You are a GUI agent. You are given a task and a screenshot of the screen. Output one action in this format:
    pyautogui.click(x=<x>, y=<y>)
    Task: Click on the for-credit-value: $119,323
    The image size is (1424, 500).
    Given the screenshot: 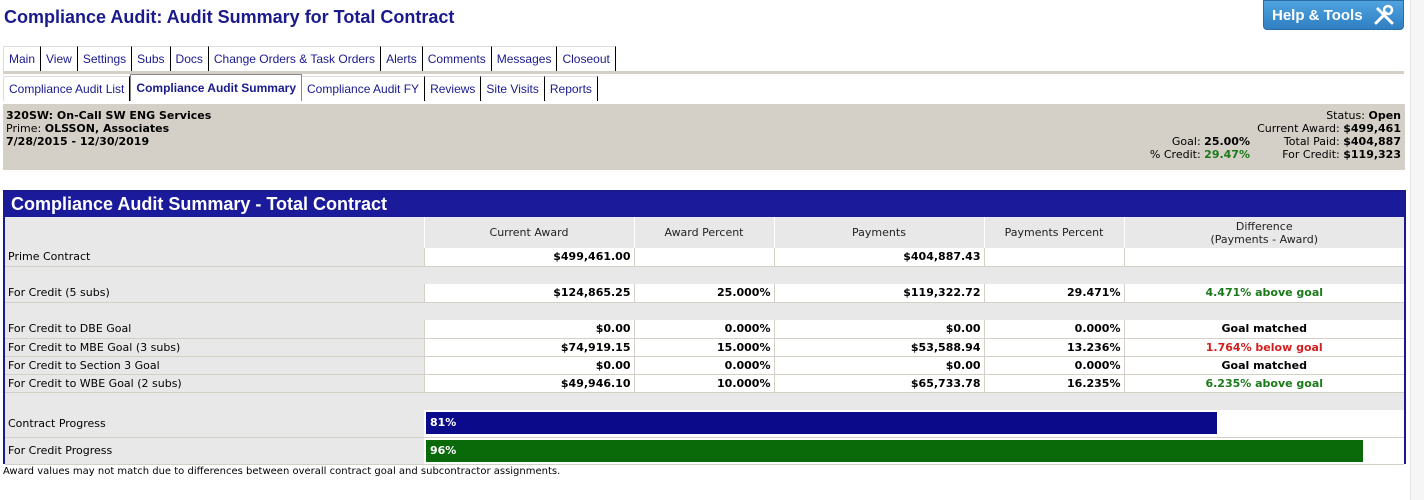 What is the action you would take?
    pyautogui.click(x=1372, y=154)
    